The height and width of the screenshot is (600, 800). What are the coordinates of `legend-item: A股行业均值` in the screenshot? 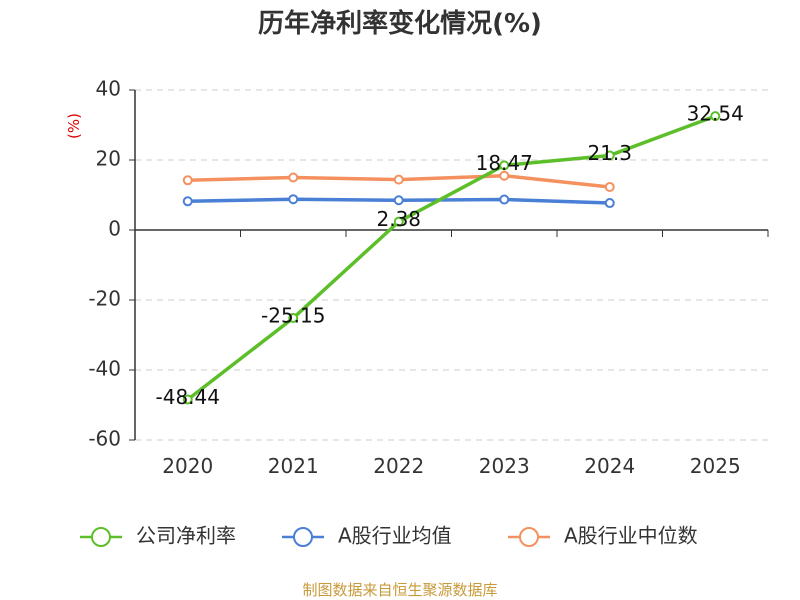 It's located at (367, 536).